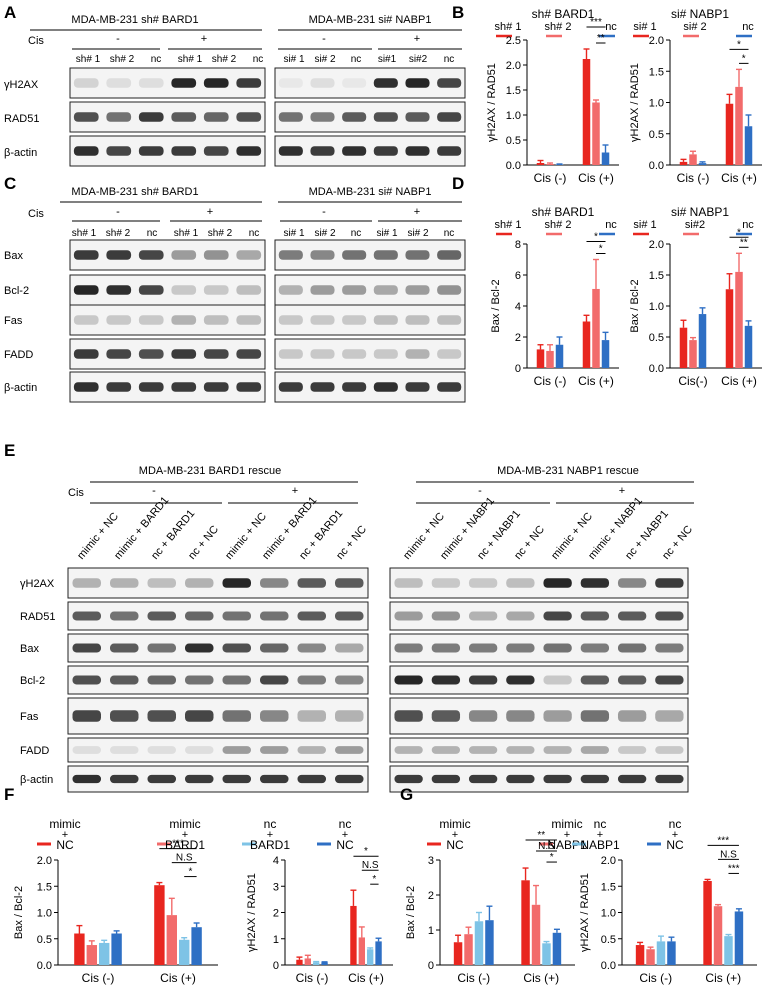 Image resolution: width=767 pixels, height=991 pixels. I want to click on x-tick-label: Cis (-), so click(550, 178).